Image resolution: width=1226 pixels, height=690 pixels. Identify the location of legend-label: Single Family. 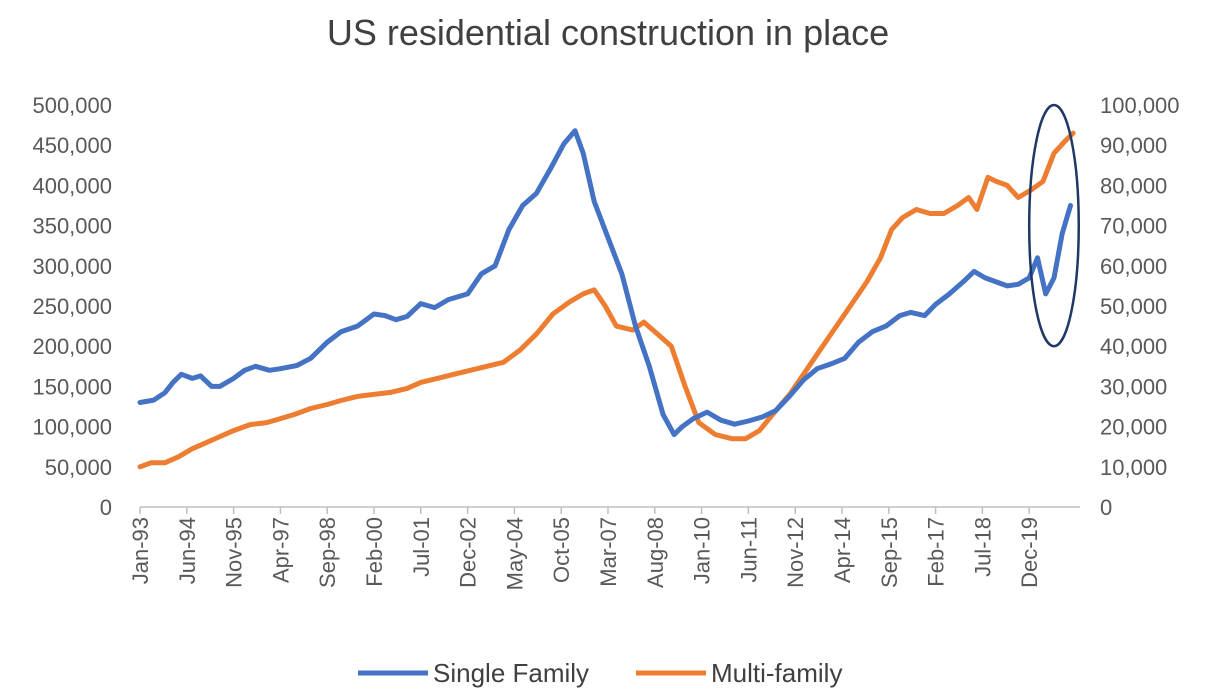
(511, 673).